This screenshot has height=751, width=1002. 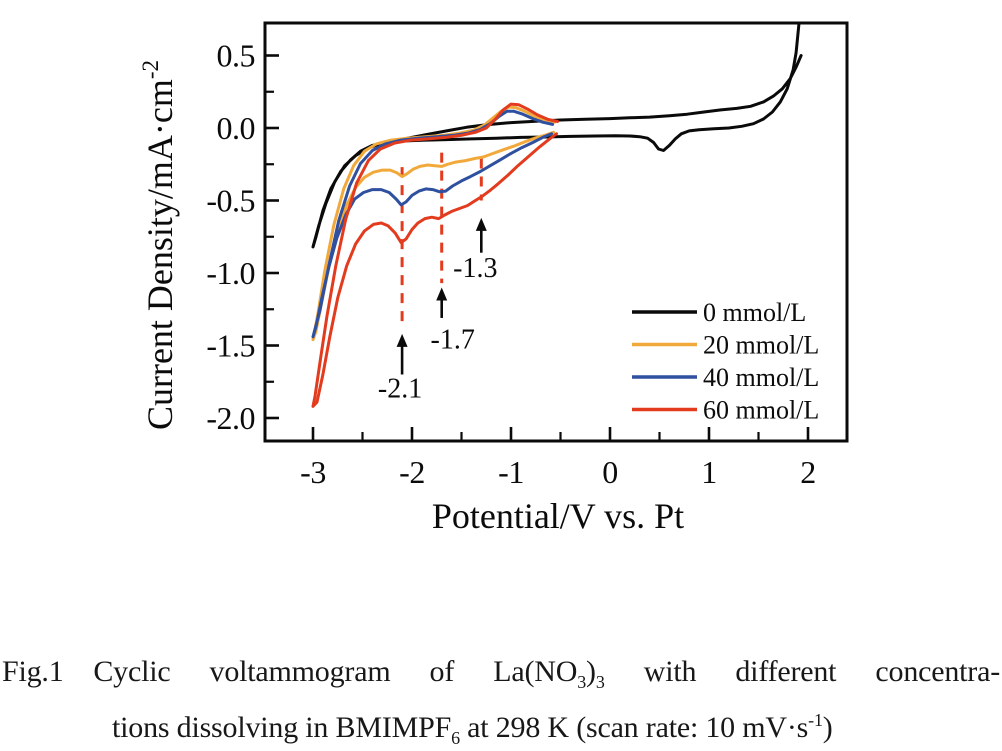 What do you see at coordinates (242, 237) in the screenshot?
I see `y-axis: 0.5 0.0 -0.5 -1.0 -1.5 -2.0` at bounding box center [242, 237].